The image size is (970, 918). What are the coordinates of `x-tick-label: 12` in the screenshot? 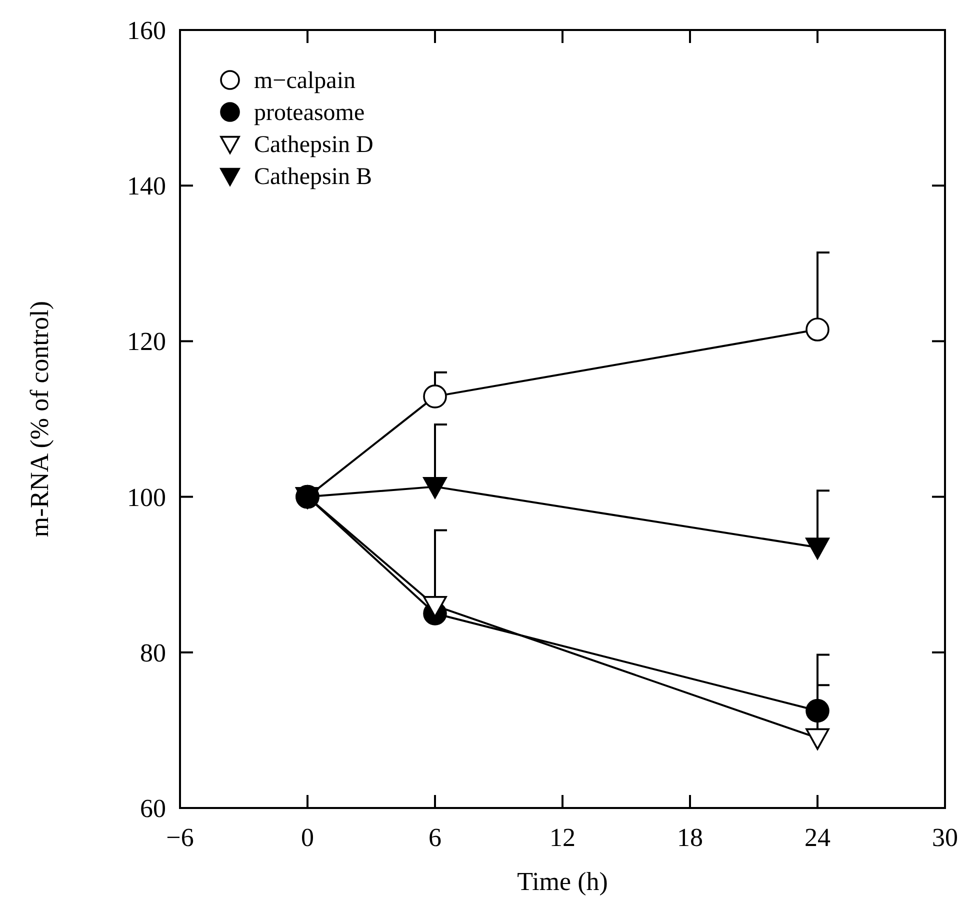 It's located at (563, 837).